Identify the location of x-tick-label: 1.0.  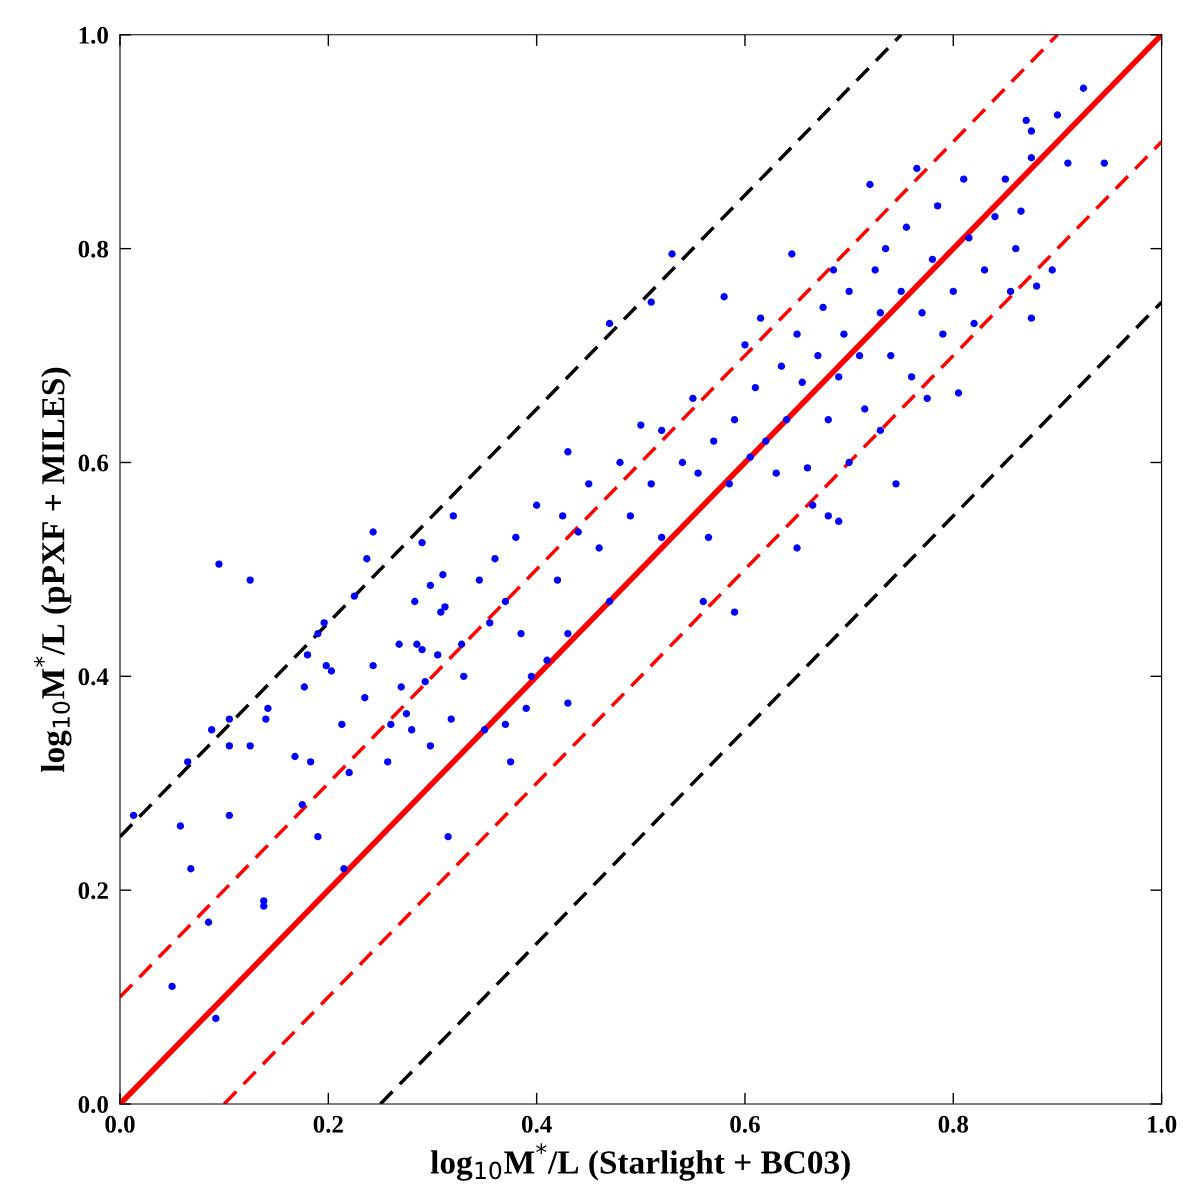
(1162, 1124).